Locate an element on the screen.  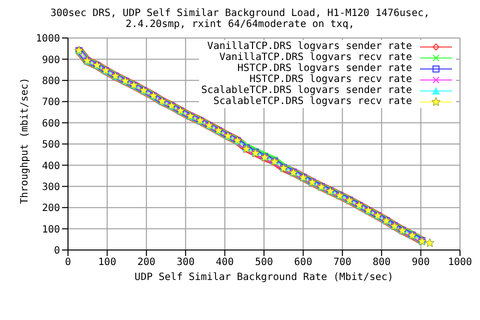
y-tick-label: 800 is located at coordinates (51, 81).